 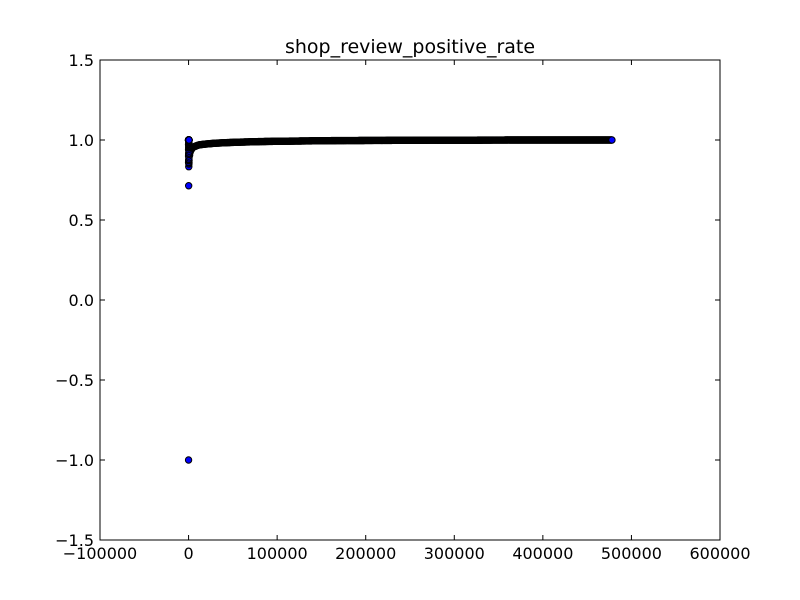 What do you see at coordinates (81, 60) in the screenshot?
I see `y-tick-label: 1.5` at bounding box center [81, 60].